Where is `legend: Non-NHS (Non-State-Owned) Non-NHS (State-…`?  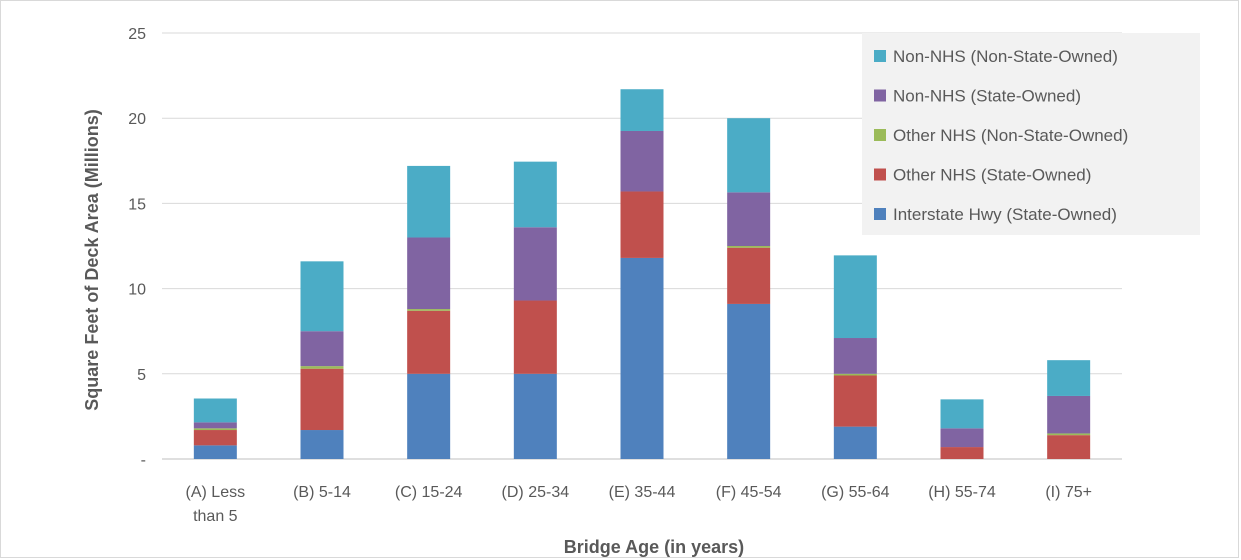
legend: Non-NHS (Non-State-Owned) Non-NHS (State-… is located at coordinates (1031, 134).